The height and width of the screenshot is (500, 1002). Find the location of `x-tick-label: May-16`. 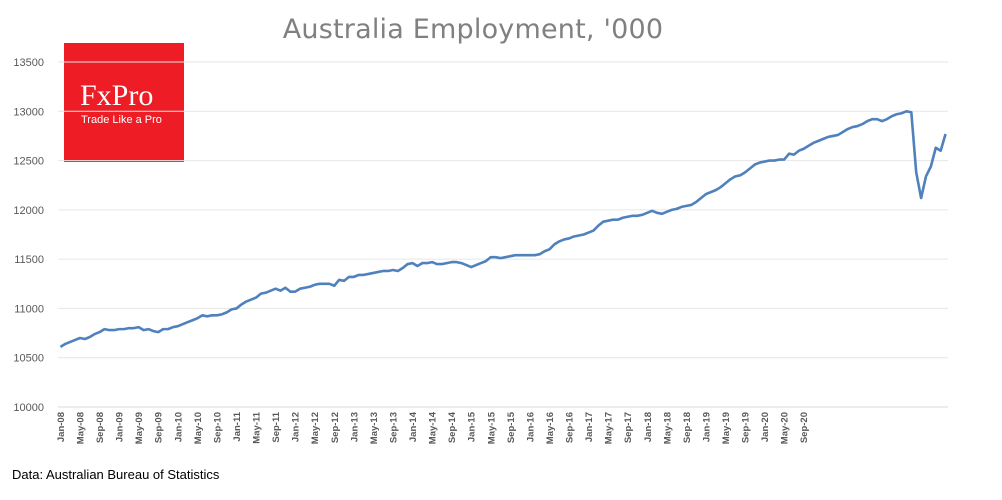

x-tick-label: May-16 is located at coordinates (550, 428).